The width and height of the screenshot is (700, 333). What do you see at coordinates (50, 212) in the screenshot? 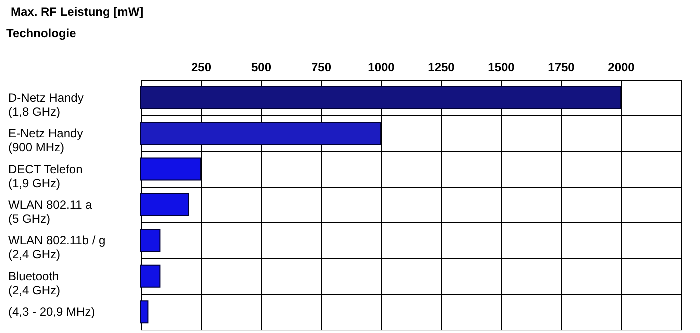
I see `y-tick-label: WLAN 802.11 a (5 GHz)` at bounding box center [50, 212].